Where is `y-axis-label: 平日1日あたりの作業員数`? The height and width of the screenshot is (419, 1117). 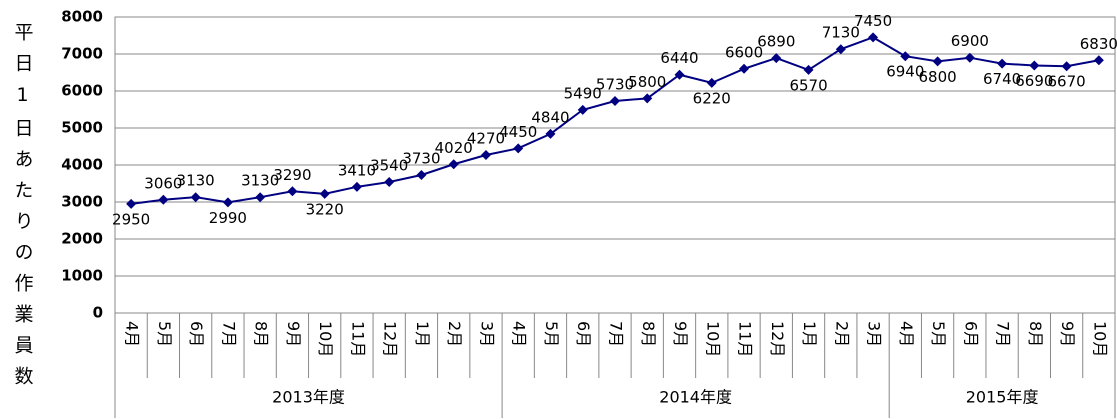
y-axis-label: 平日1日あたりの作業員数 is located at coordinates (23, 209).